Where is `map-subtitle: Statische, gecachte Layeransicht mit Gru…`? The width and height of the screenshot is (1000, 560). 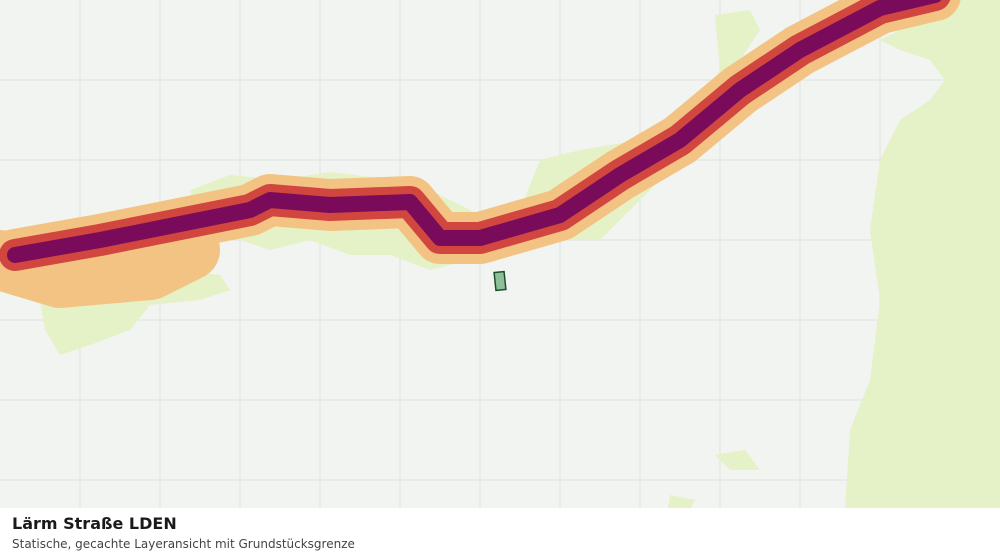
map-subtitle: Statische, gecachte Layeransicht mit Gru… is located at coordinates (183, 544).